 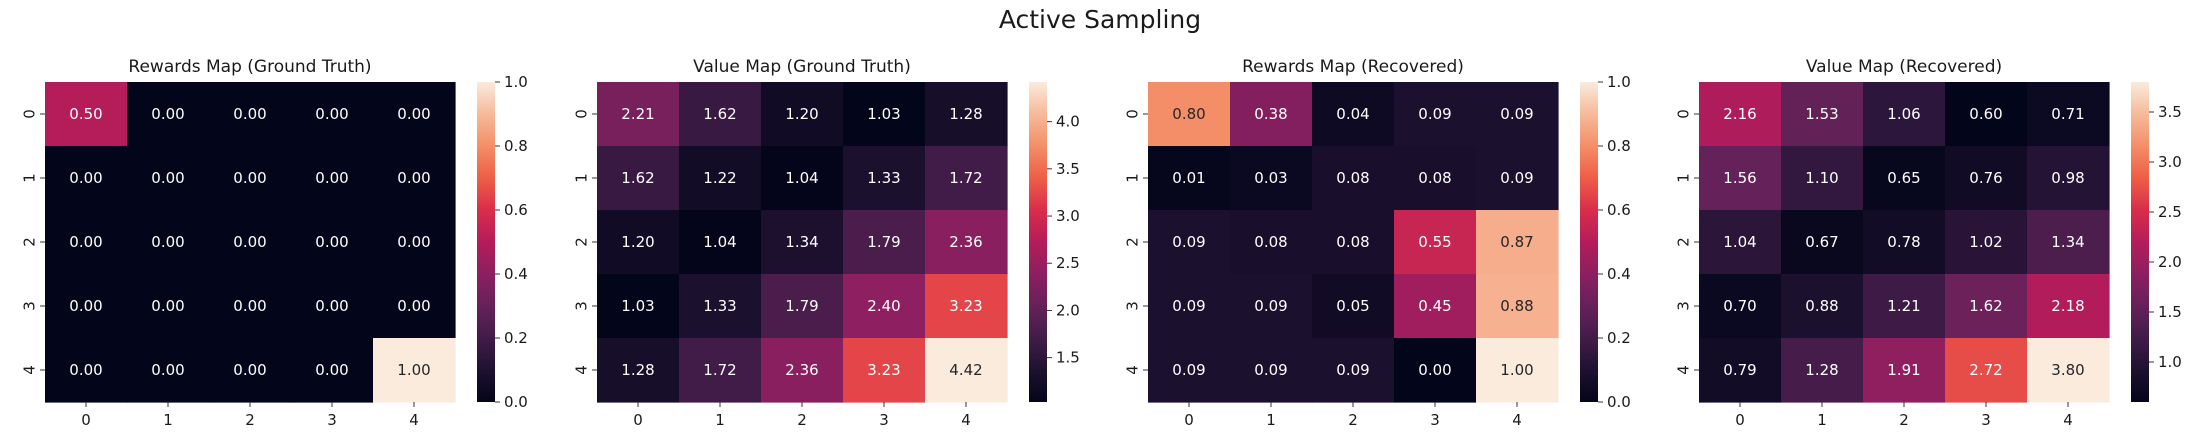 What do you see at coordinates (1434, 306) in the screenshot?
I see `cell-label: 0.45` at bounding box center [1434, 306].